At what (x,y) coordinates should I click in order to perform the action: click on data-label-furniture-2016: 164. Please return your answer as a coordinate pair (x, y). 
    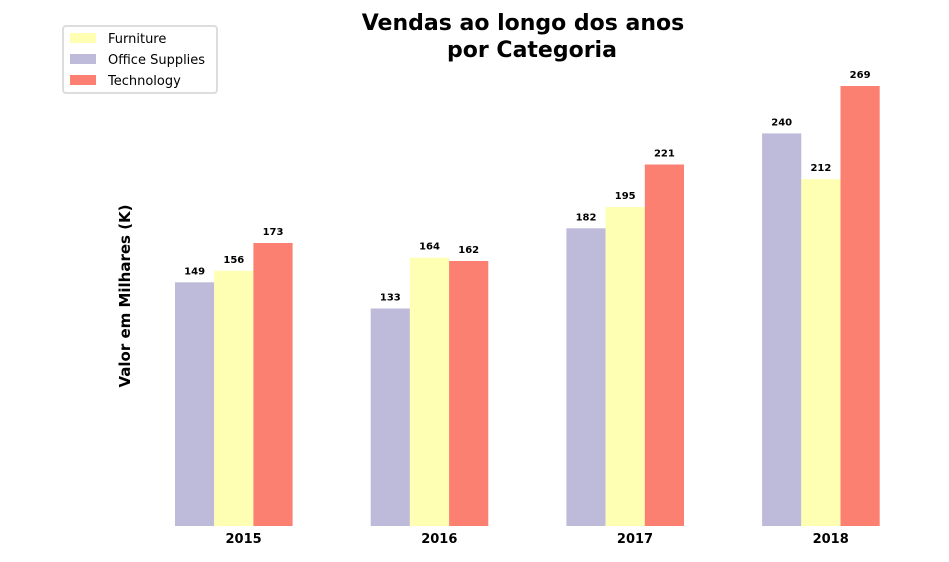
    Looking at the image, I should click on (429, 247).